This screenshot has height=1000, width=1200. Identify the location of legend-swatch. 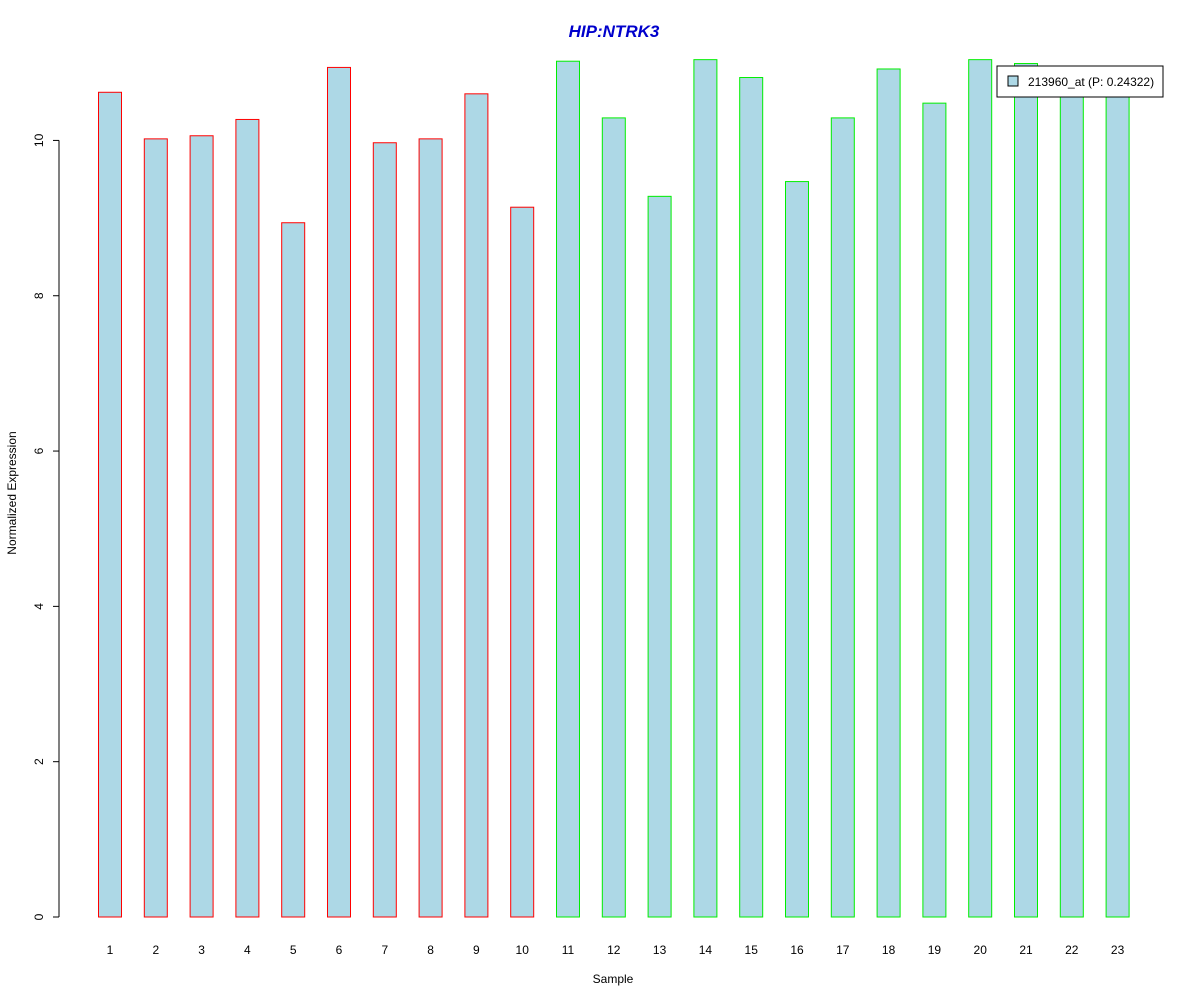
(1013, 81).